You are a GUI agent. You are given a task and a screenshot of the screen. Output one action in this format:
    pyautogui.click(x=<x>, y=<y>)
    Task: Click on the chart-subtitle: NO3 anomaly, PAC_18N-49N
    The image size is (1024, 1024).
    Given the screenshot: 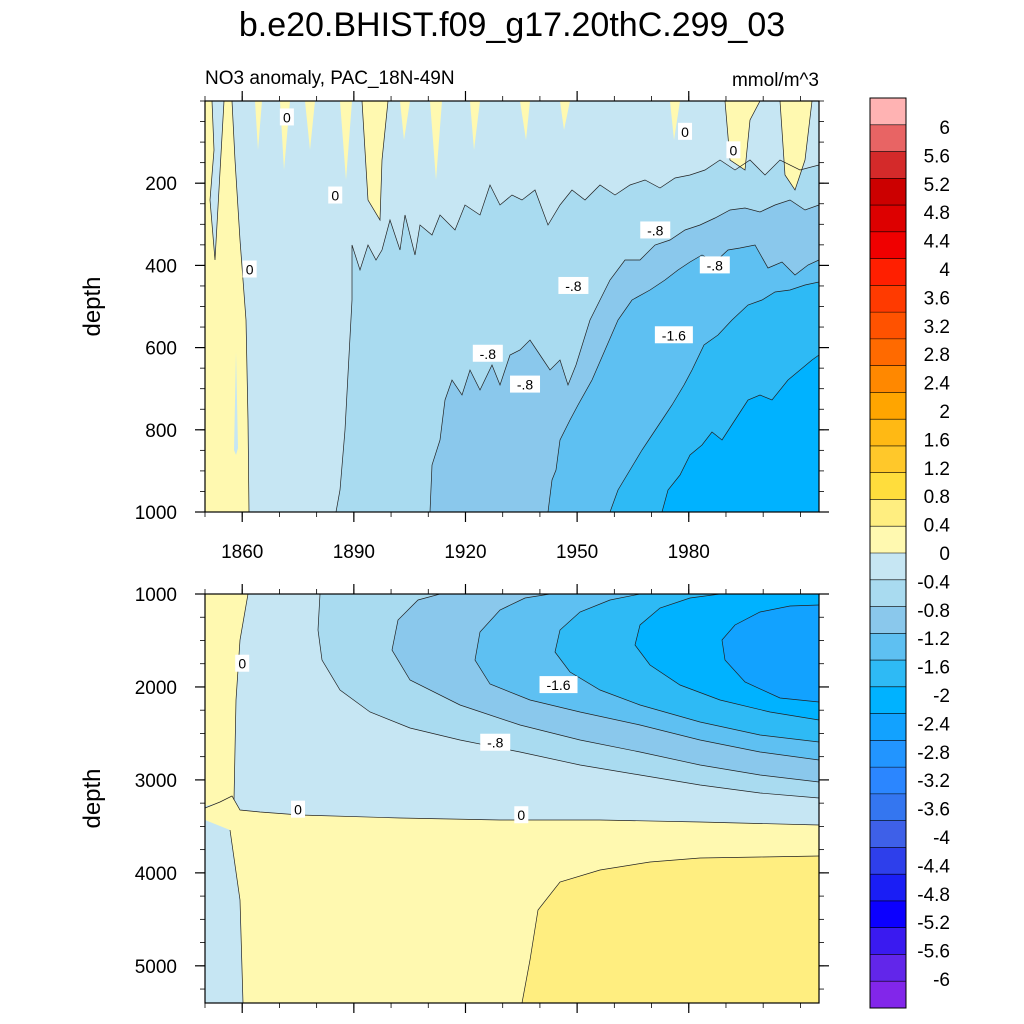 What is the action you would take?
    pyautogui.click(x=330, y=78)
    